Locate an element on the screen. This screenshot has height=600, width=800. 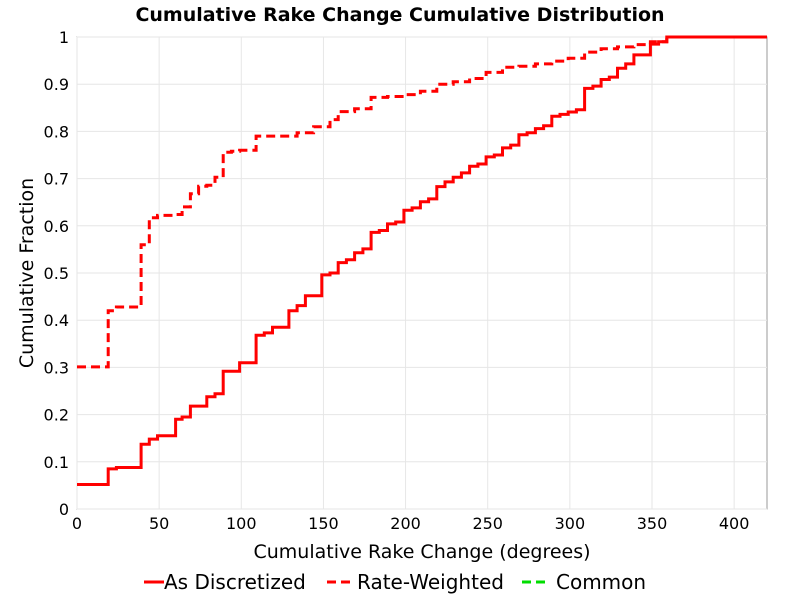
x-tick-label: 250 is located at coordinates (487, 523).